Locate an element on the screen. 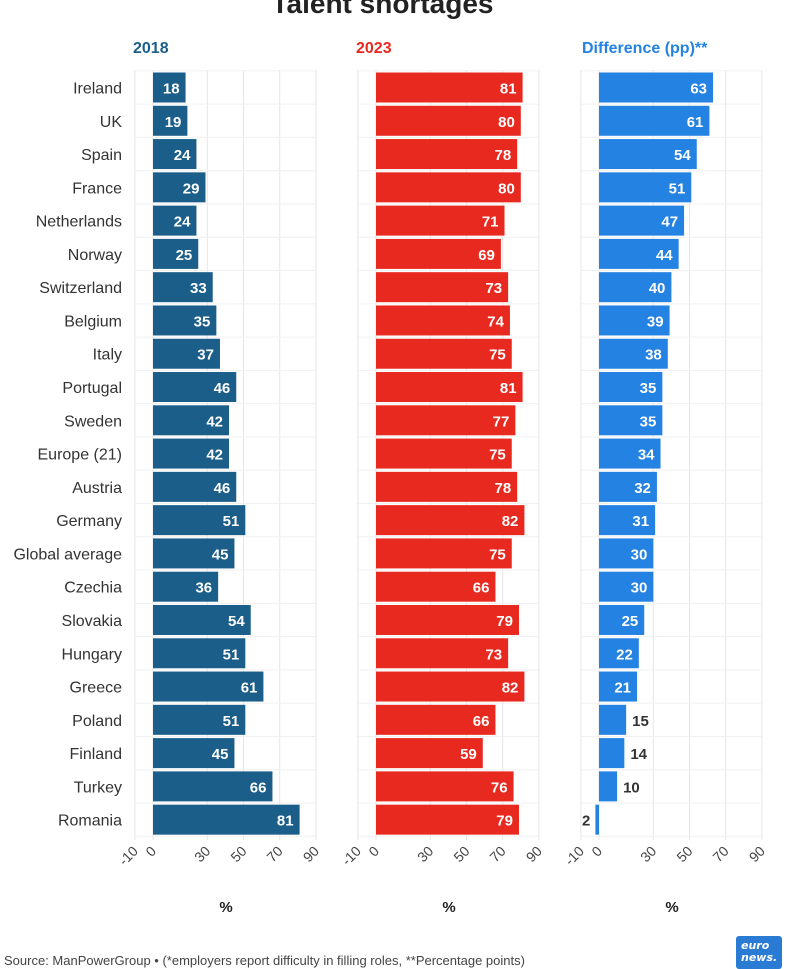  value-label: 34 is located at coordinates (646, 455).